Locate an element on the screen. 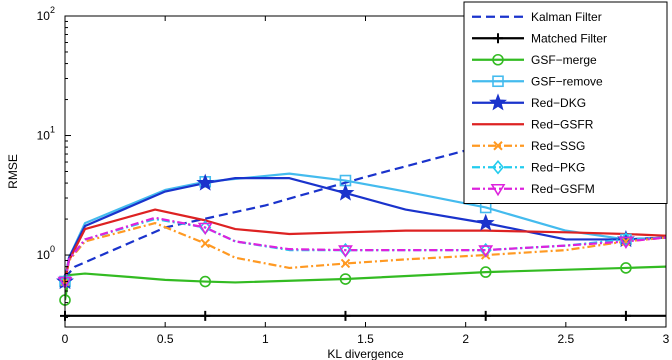 The image size is (672, 360). legend-label: Kalman Filter is located at coordinates (566, 17).